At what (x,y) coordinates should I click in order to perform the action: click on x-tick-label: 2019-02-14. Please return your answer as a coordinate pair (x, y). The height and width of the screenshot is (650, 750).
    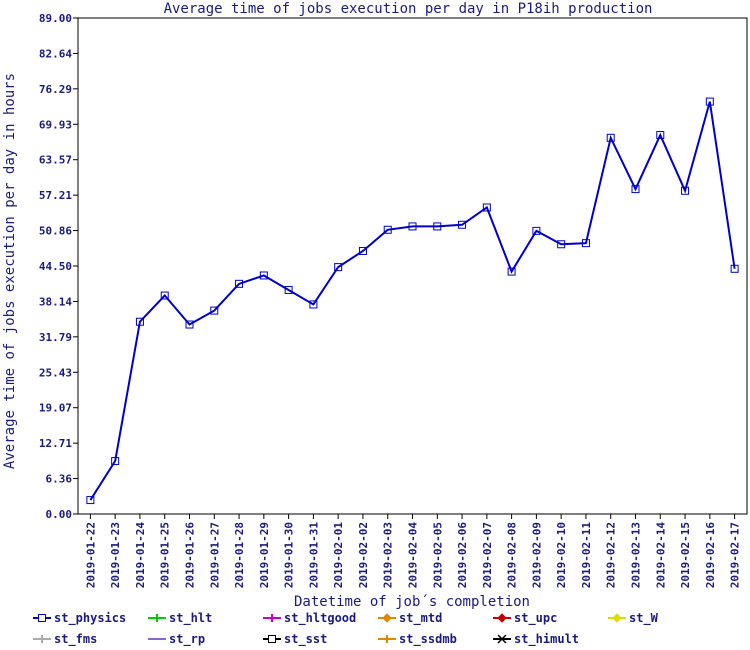
    Looking at the image, I should click on (660, 555).